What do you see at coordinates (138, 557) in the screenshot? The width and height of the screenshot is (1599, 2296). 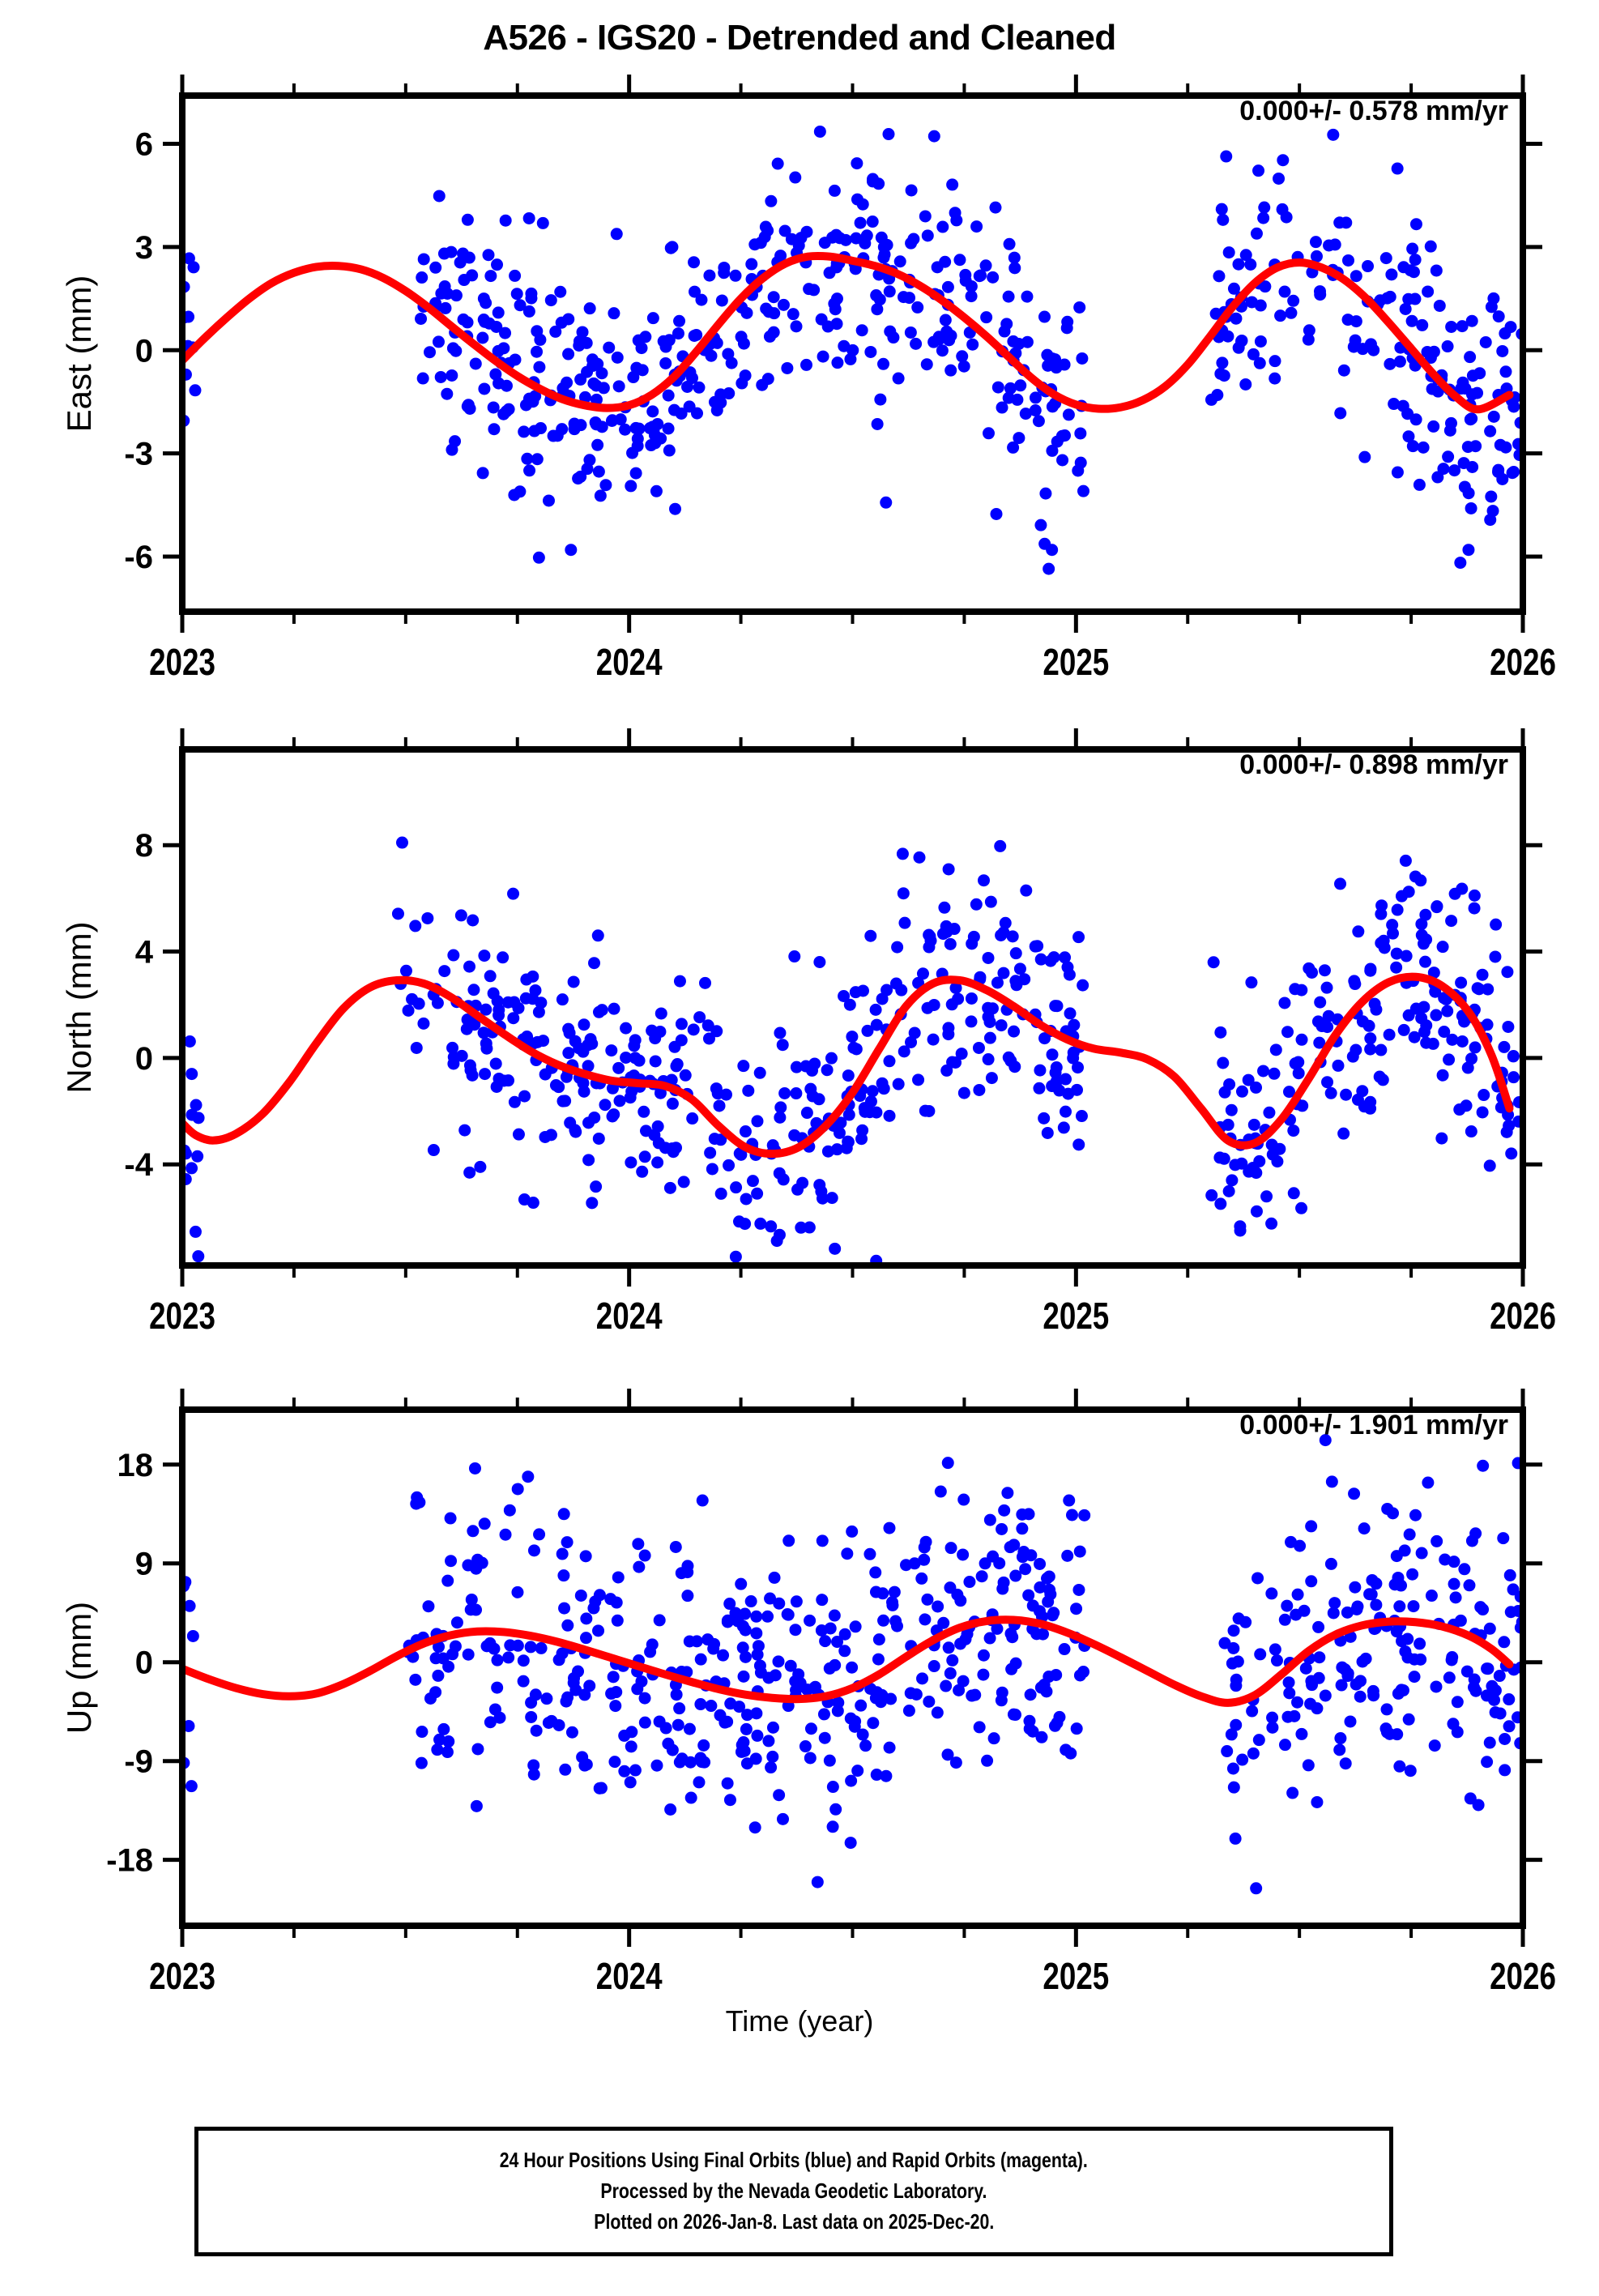 I see `y-tick-label: -6` at bounding box center [138, 557].